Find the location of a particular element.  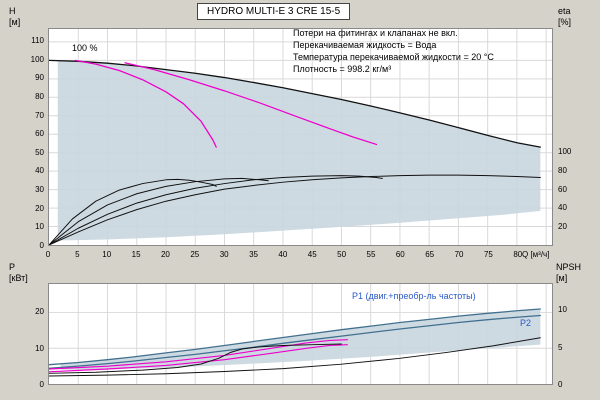

npsh-axis-title: NPSH [м] is located at coordinates (568, 273).